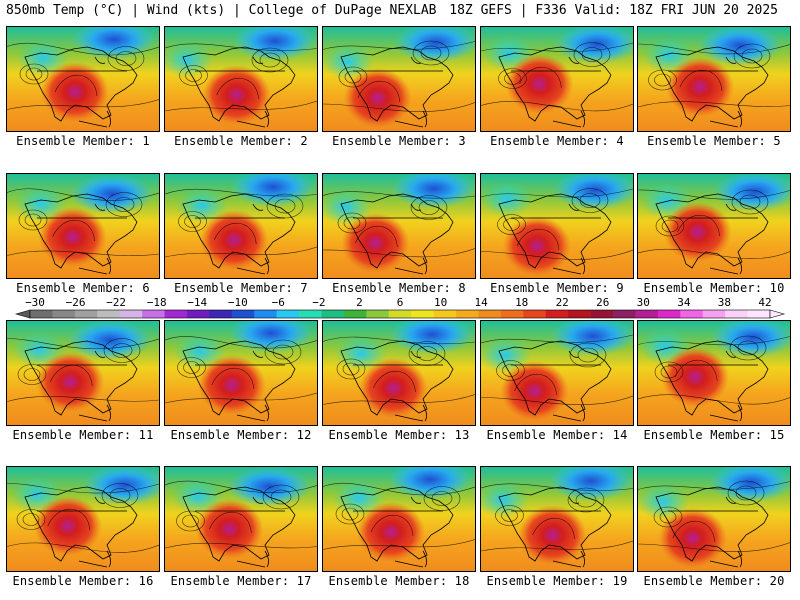 The image size is (800, 600). What do you see at coordinates (643, 302) in the screenshot?
I see `colorbar-tick-label: 30` at bounding box center [643, 302].